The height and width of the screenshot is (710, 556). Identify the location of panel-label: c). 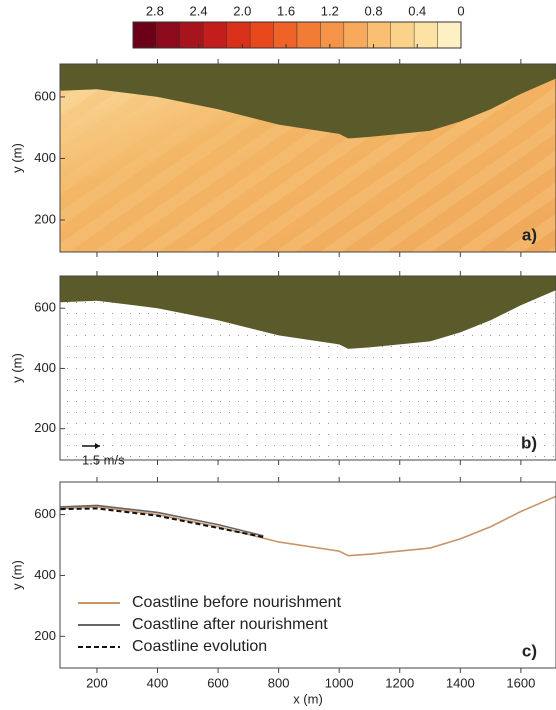
(529, 650).